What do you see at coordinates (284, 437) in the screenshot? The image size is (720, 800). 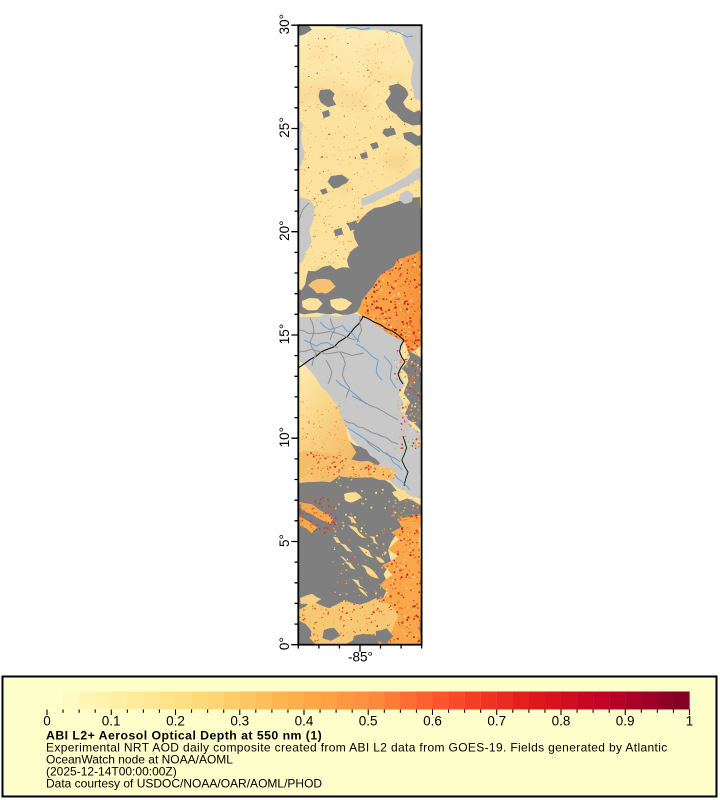 I see `svg-text: 10°` at bounding box center [284, 437].